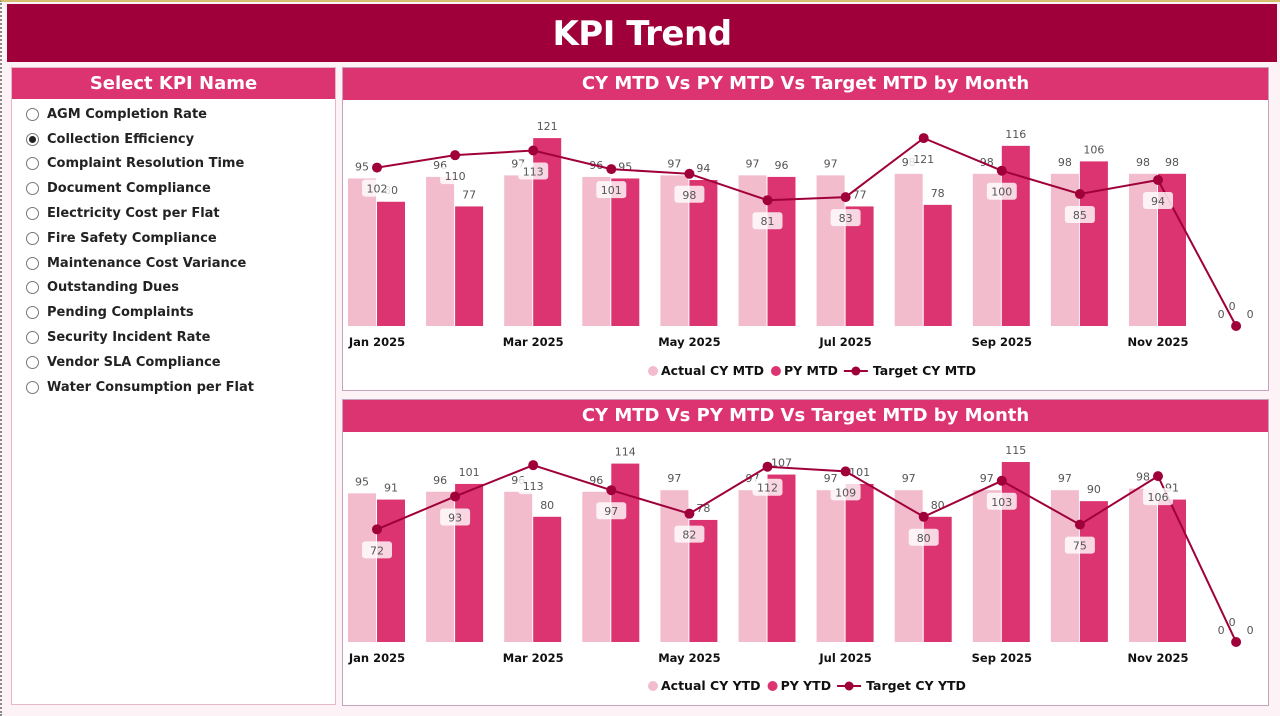  Describe the element at coordinates (129, 189) in the screenshot. I see `kpi-option-label: Document Compliance` at that location.